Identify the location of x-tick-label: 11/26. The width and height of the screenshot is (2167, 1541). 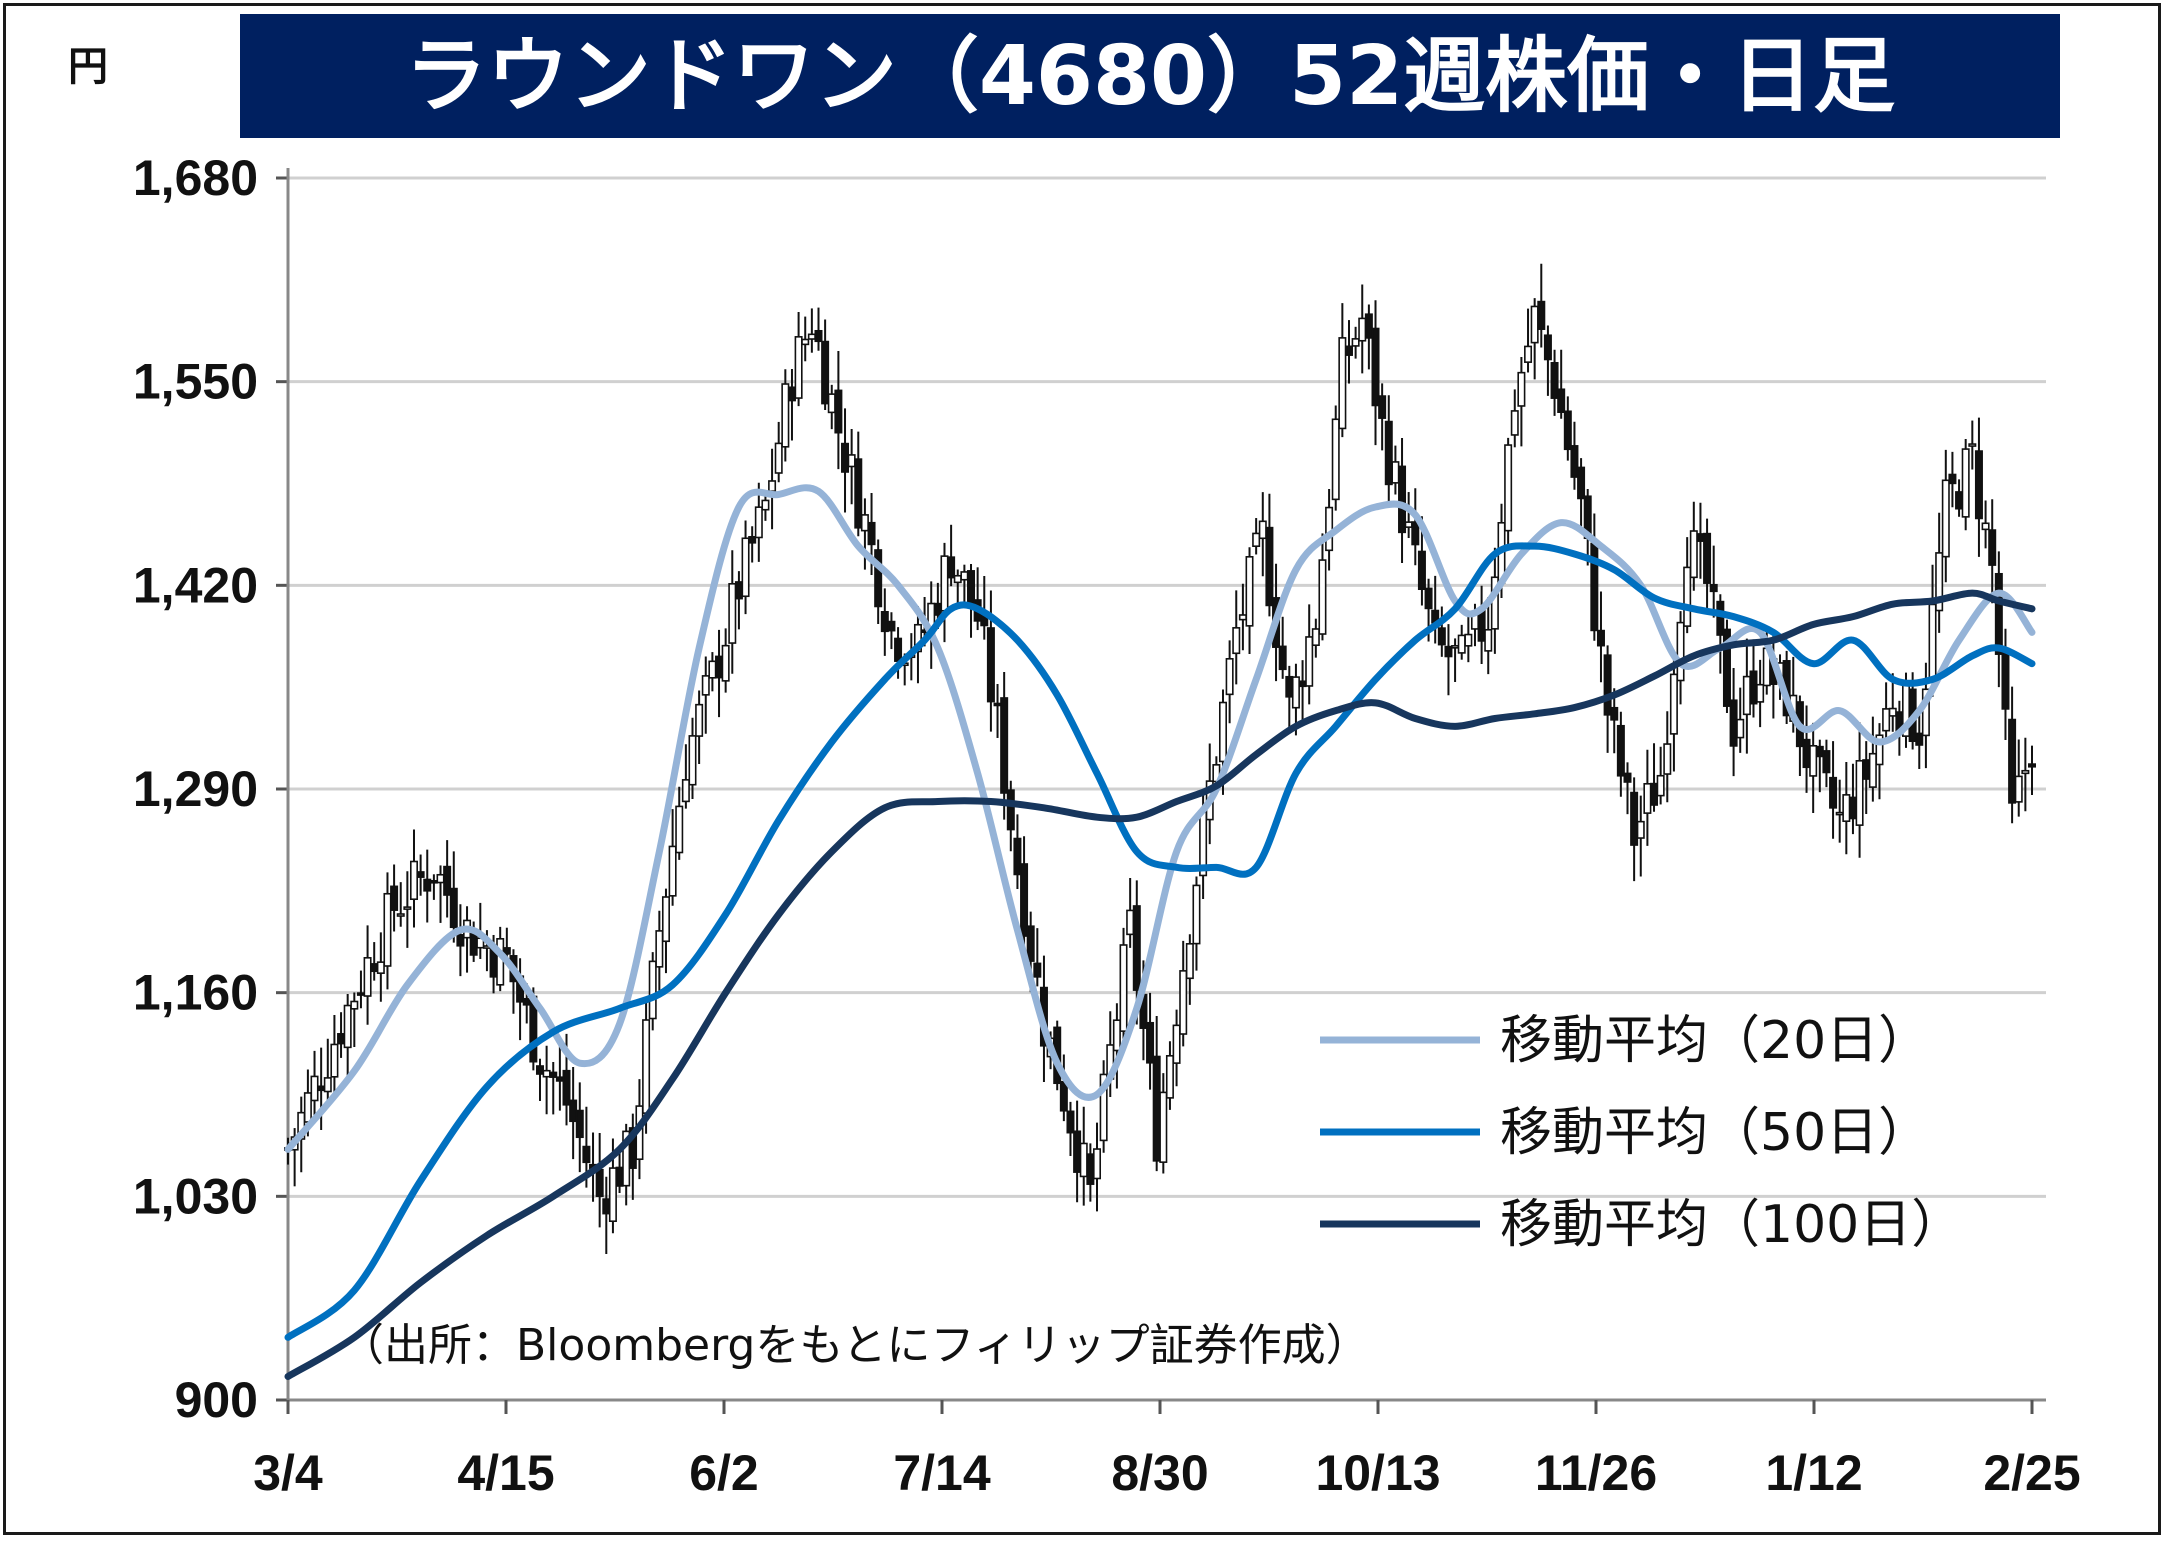
(1596, 1473).